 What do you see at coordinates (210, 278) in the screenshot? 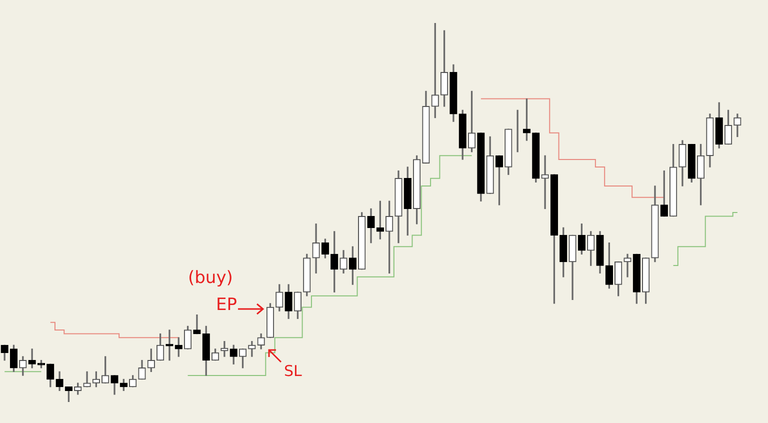
I see `annotation: (buy)` at bounding box center [210, 278].